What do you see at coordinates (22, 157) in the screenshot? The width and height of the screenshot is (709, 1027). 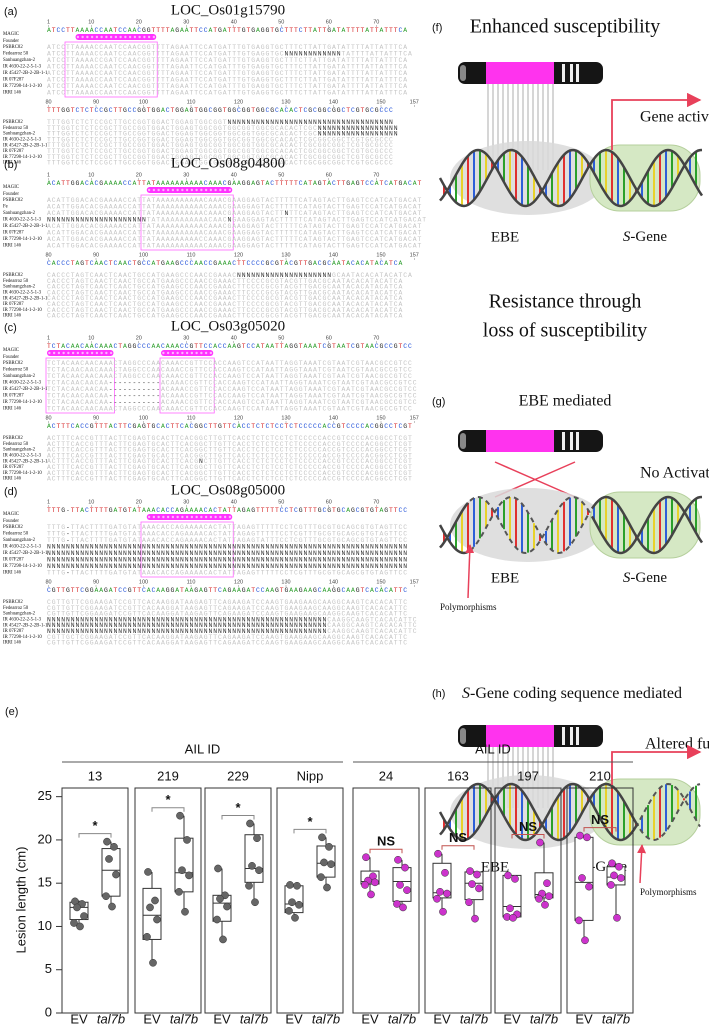 I see `sample-name: IR 77298-14-1-2-10` at bounding box center [22, 157].